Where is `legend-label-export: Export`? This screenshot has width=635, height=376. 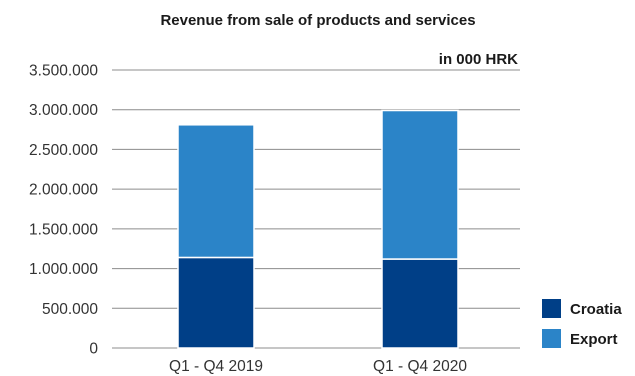
legend-label-export: Export is located at coordinates (594, 339).